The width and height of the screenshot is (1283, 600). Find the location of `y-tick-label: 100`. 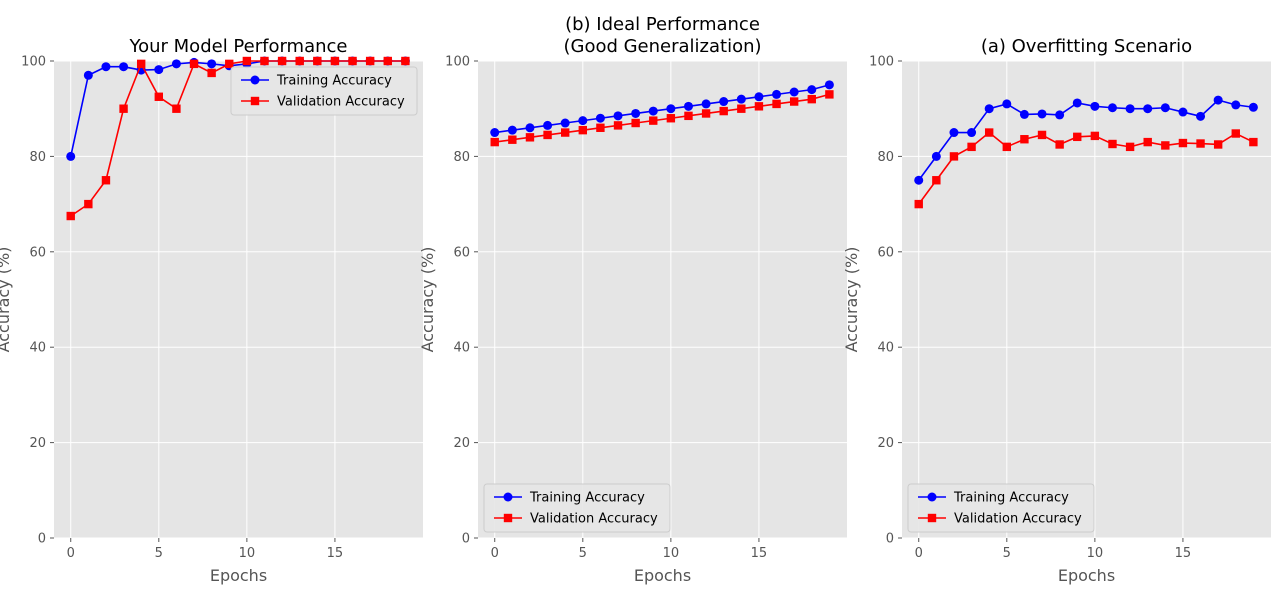

y-tick-label: 100 is located at coordinates (33, 62).